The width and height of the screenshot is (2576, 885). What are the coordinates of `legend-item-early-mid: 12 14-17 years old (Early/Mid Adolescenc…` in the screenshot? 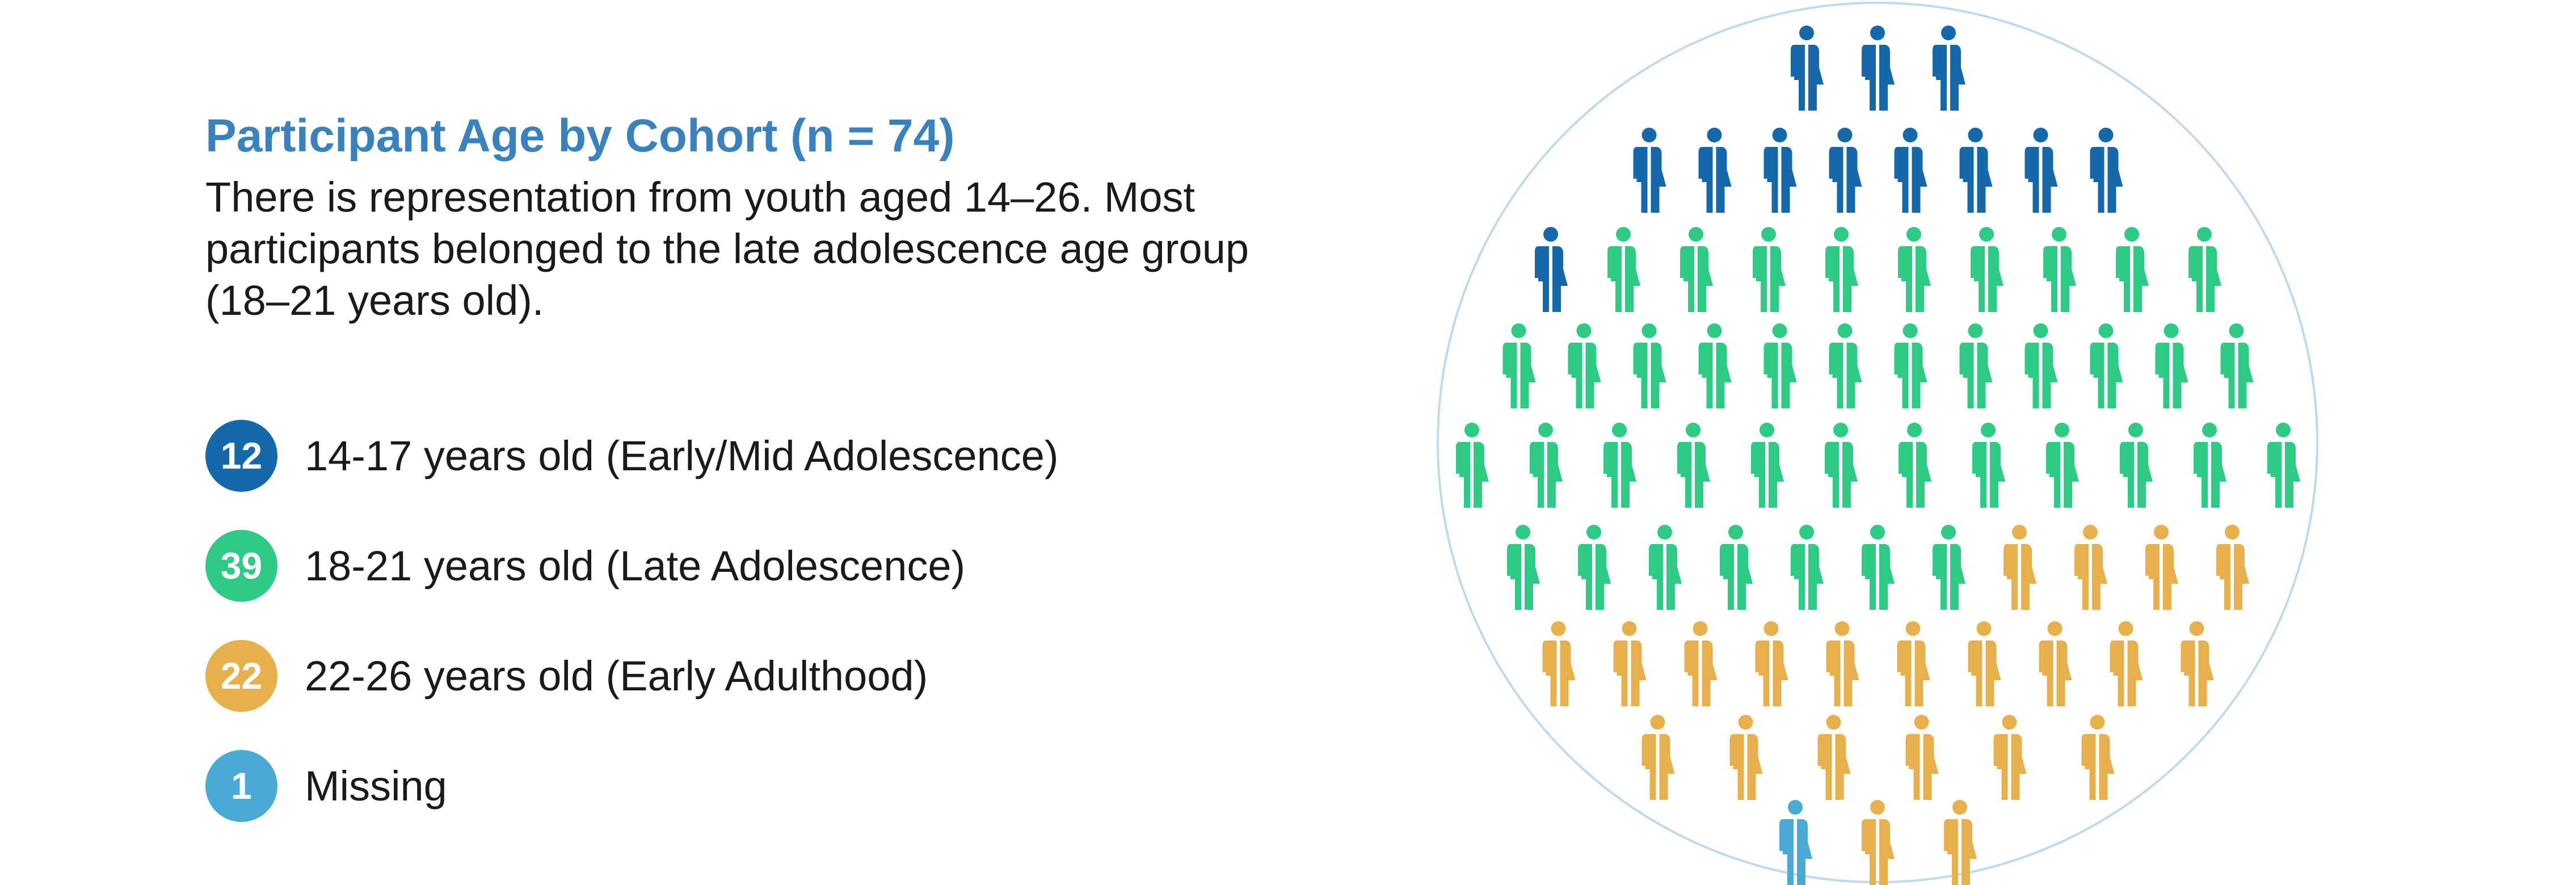 It's located at (632, 456).